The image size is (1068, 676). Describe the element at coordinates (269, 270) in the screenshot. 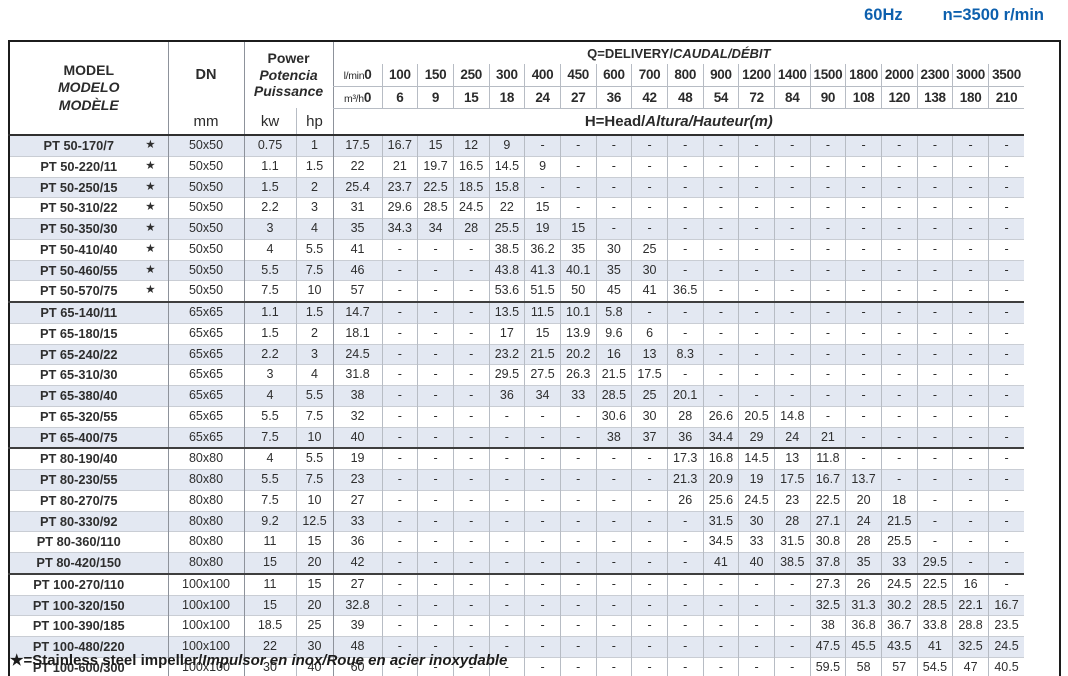

I see `kw-cell: 5.5` at that location.